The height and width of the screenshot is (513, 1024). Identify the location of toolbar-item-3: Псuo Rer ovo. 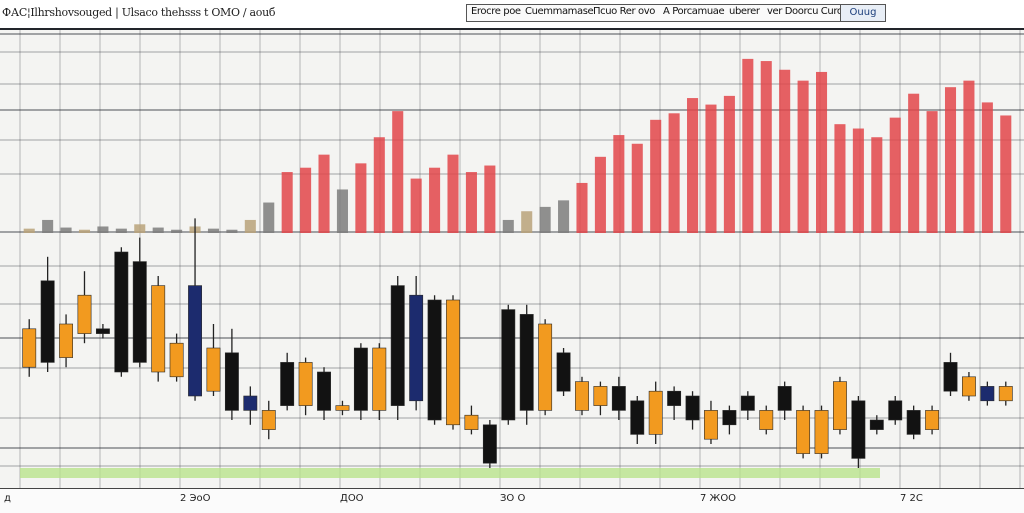
(624, 11).